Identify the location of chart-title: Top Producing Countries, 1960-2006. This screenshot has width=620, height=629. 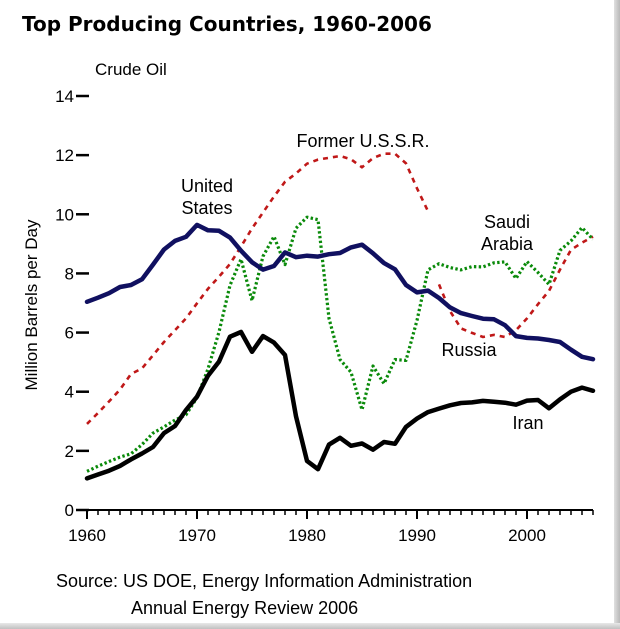
(227, 24).